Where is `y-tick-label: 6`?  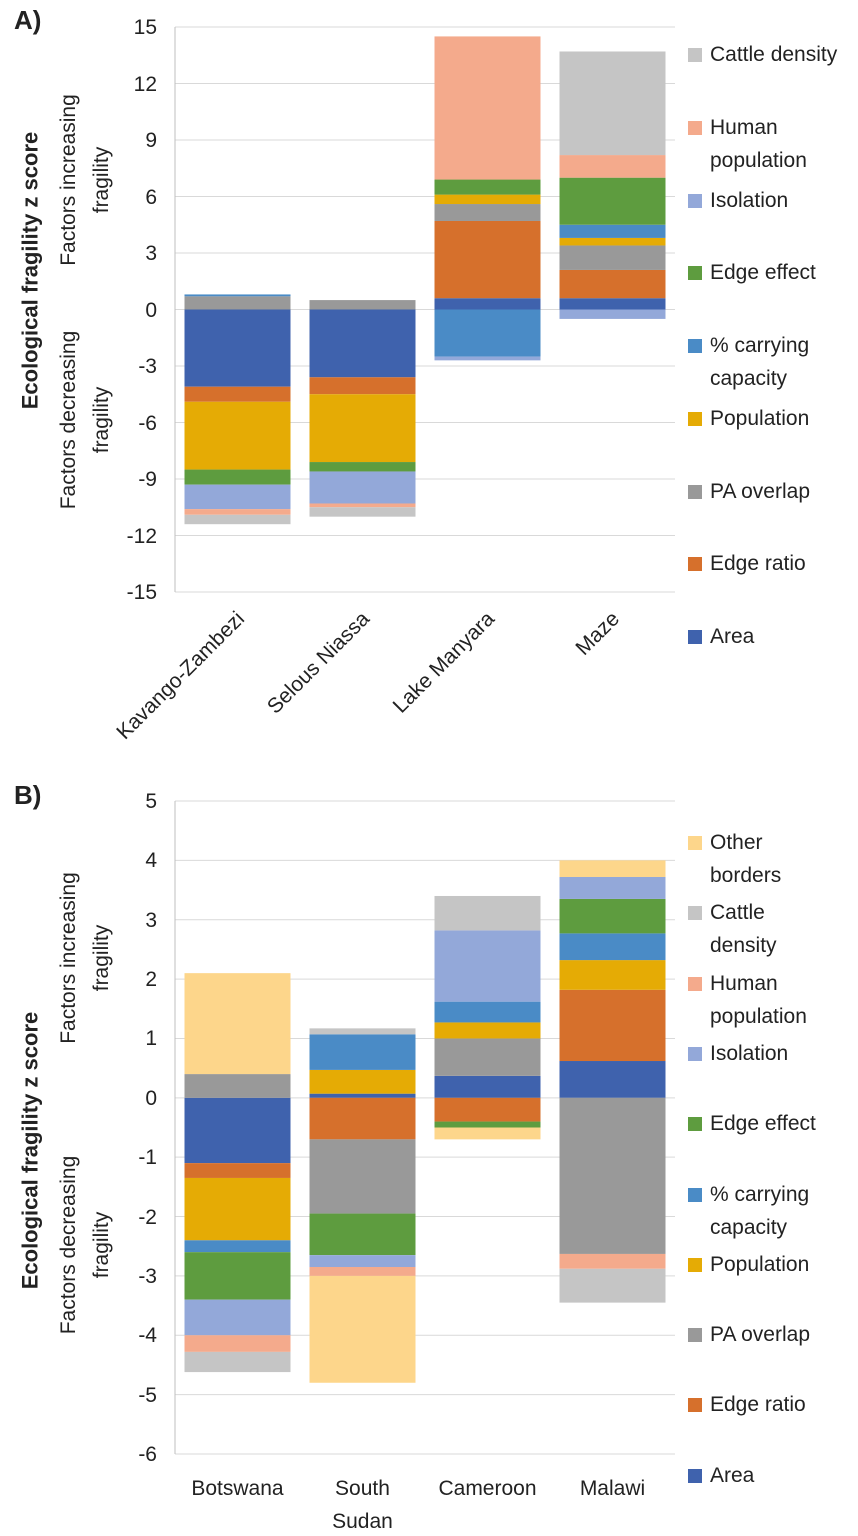 y-tick-label: 6 is located at coordinates (151, 197).